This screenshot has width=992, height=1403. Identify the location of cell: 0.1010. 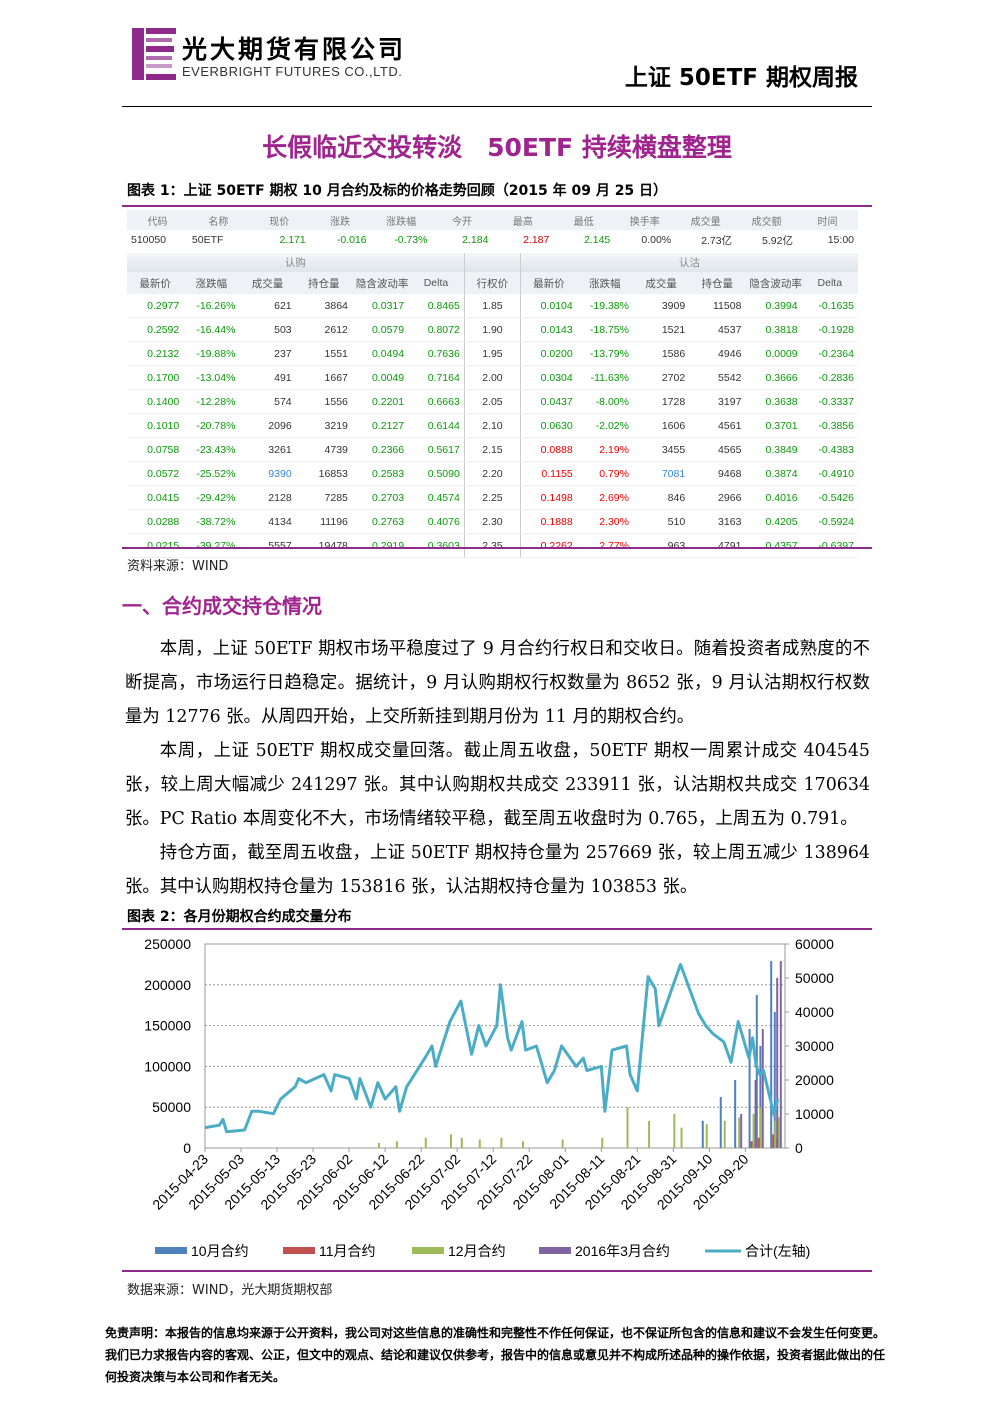
(155, 425).